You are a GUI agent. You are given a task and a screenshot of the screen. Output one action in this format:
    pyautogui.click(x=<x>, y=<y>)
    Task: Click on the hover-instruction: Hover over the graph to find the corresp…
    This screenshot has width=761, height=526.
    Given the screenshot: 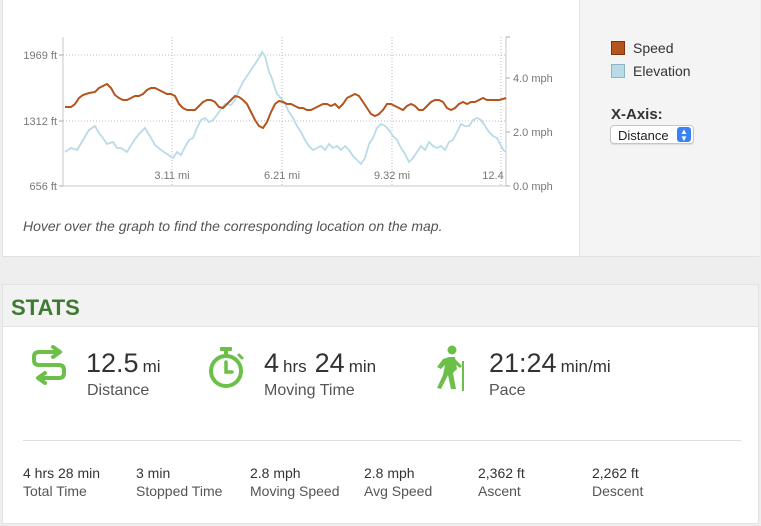 What is the action you would take?
    pyautogui.click(x=233, y=226)
    